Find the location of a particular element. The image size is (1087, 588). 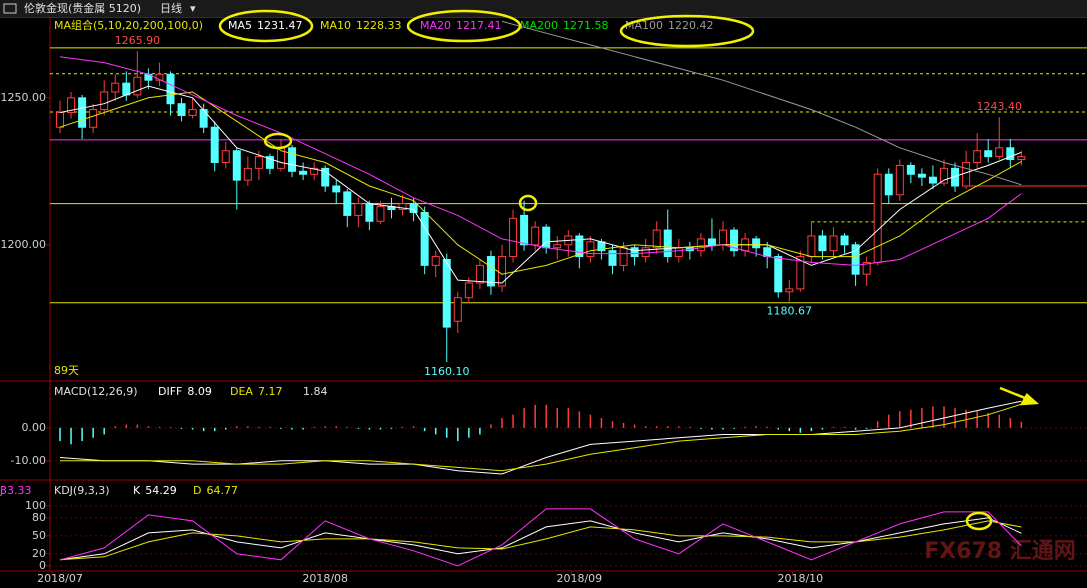

x-tick-label: 2018/07 is located at coordinates (60, 578).